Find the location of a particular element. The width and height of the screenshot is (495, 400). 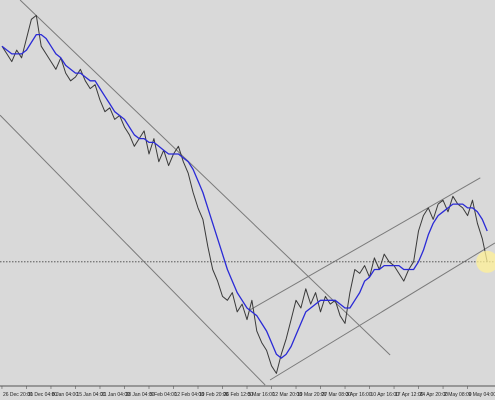

x-tick-label: 19 Mar 20:00 is located at coordinates (312, 395).